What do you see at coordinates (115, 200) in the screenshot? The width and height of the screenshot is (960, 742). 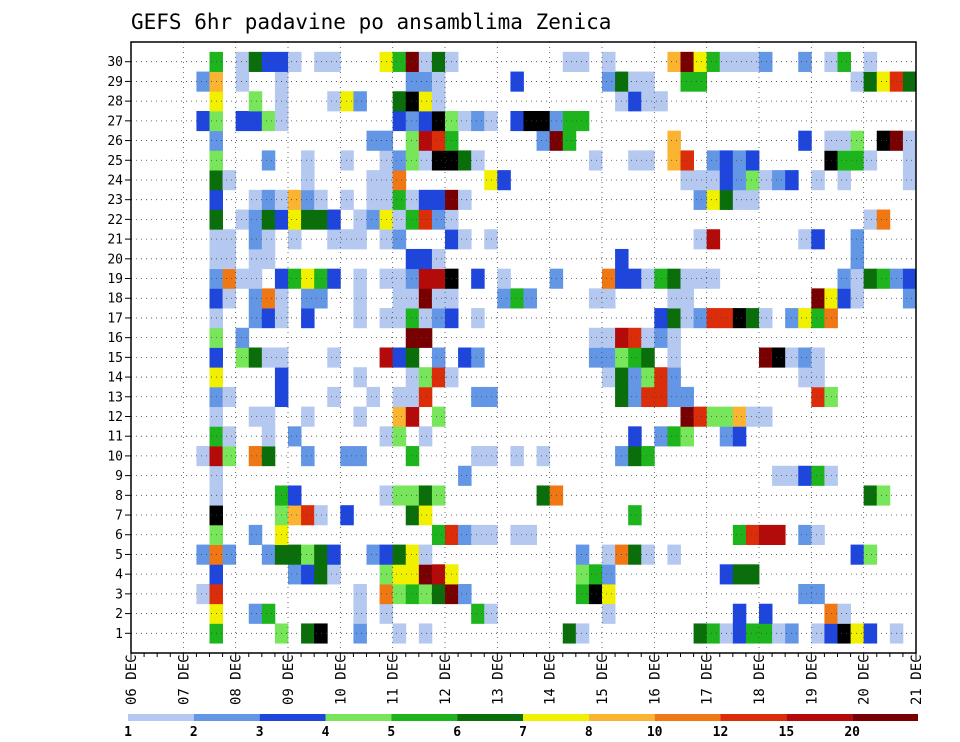 I see `y-tick-label: 23` at bounding box center [115, 200].